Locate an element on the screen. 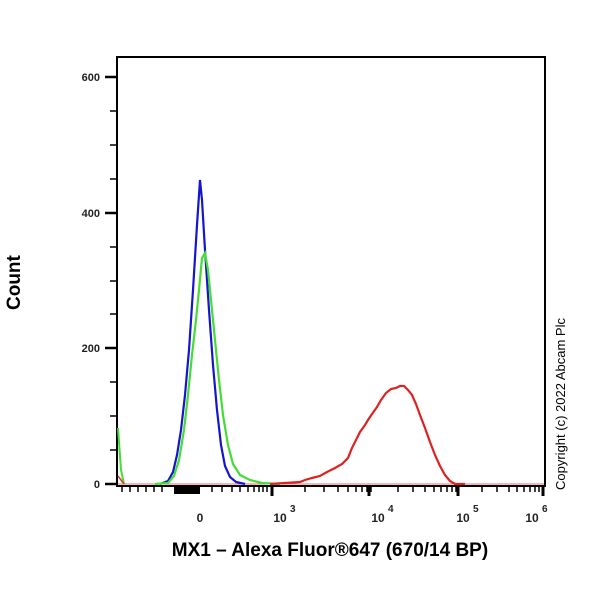 This screenshot has height=600, width=600. x-axis-ticks is located at coordinates (333, 491).